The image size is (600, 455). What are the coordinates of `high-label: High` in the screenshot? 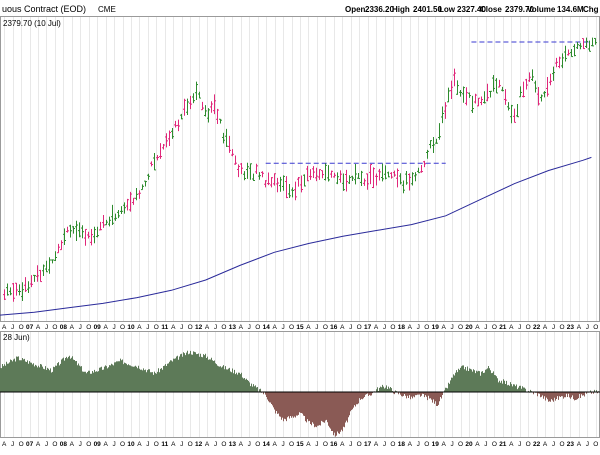 It's located at (401, 9).